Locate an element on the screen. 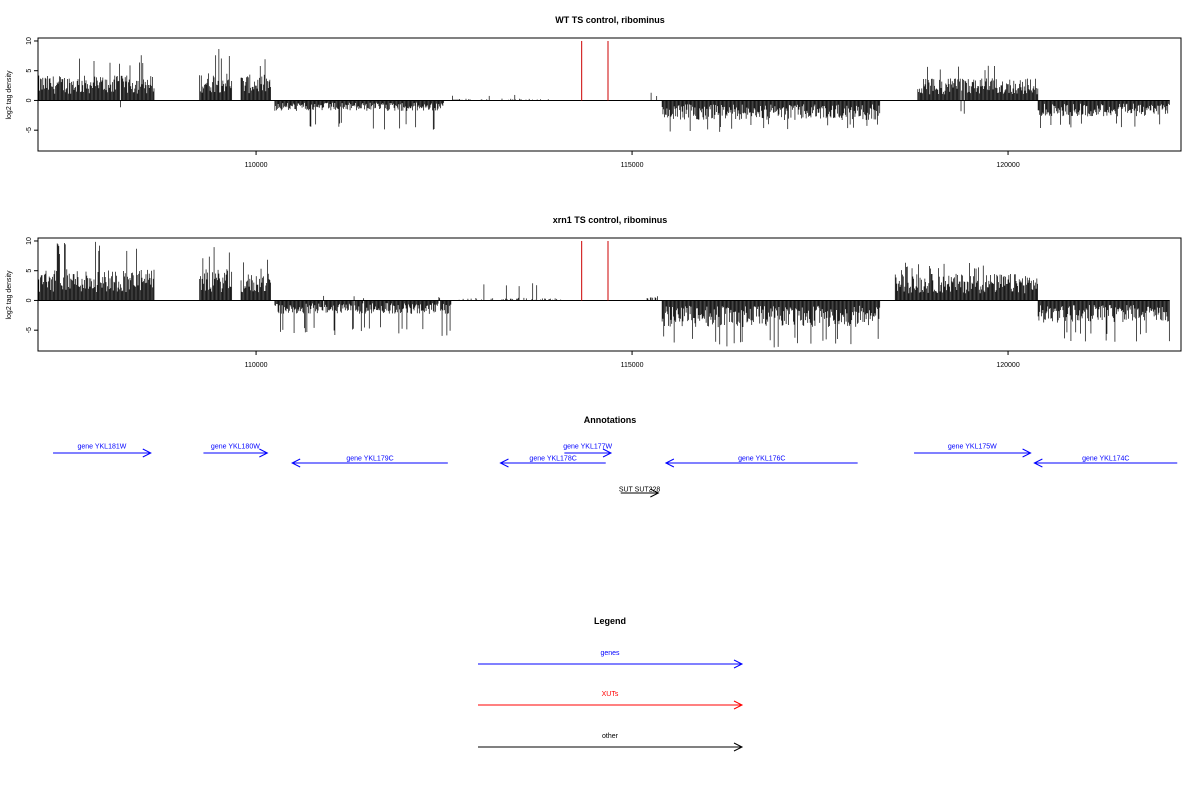  legend-label: other is located at coordinates (610, 736).